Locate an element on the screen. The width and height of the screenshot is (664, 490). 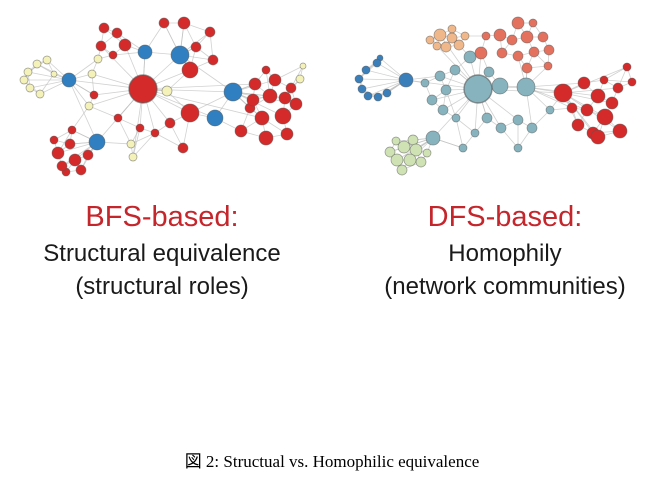
bfs-network-graph is located at coordinates (163, 96).